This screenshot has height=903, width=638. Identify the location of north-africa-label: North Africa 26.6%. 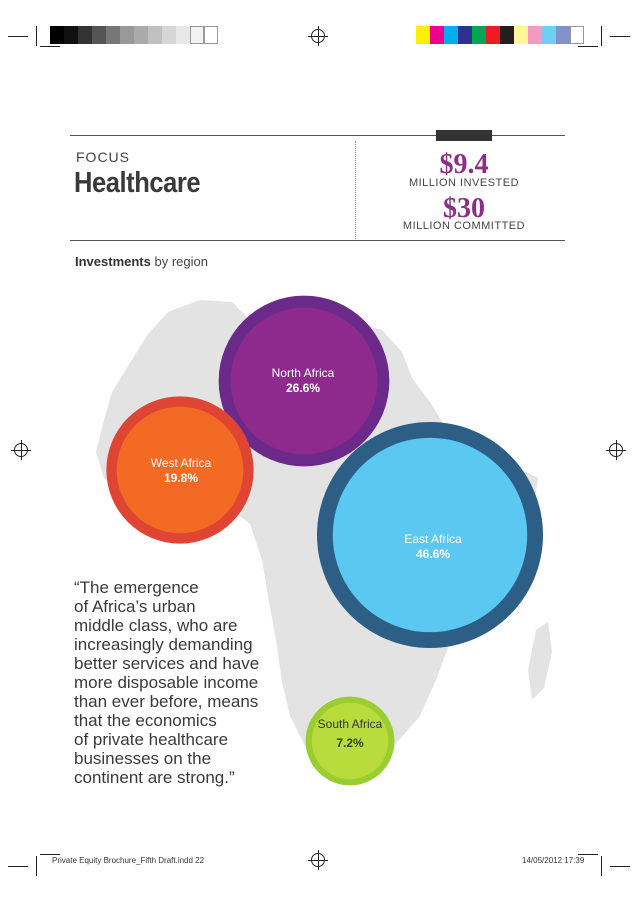
(303, 381).